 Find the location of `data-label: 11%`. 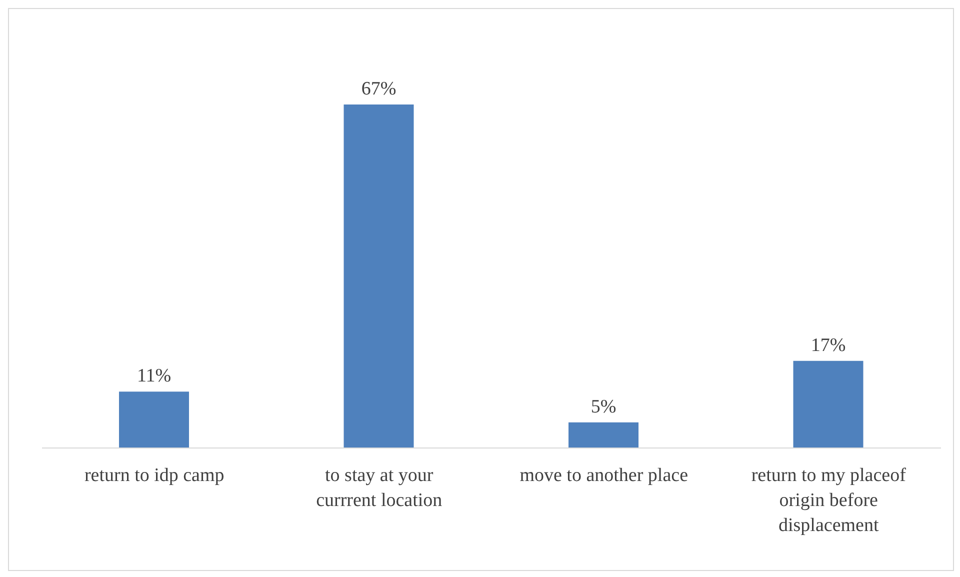

data-label: 11% is located at coordinates (154, 376).